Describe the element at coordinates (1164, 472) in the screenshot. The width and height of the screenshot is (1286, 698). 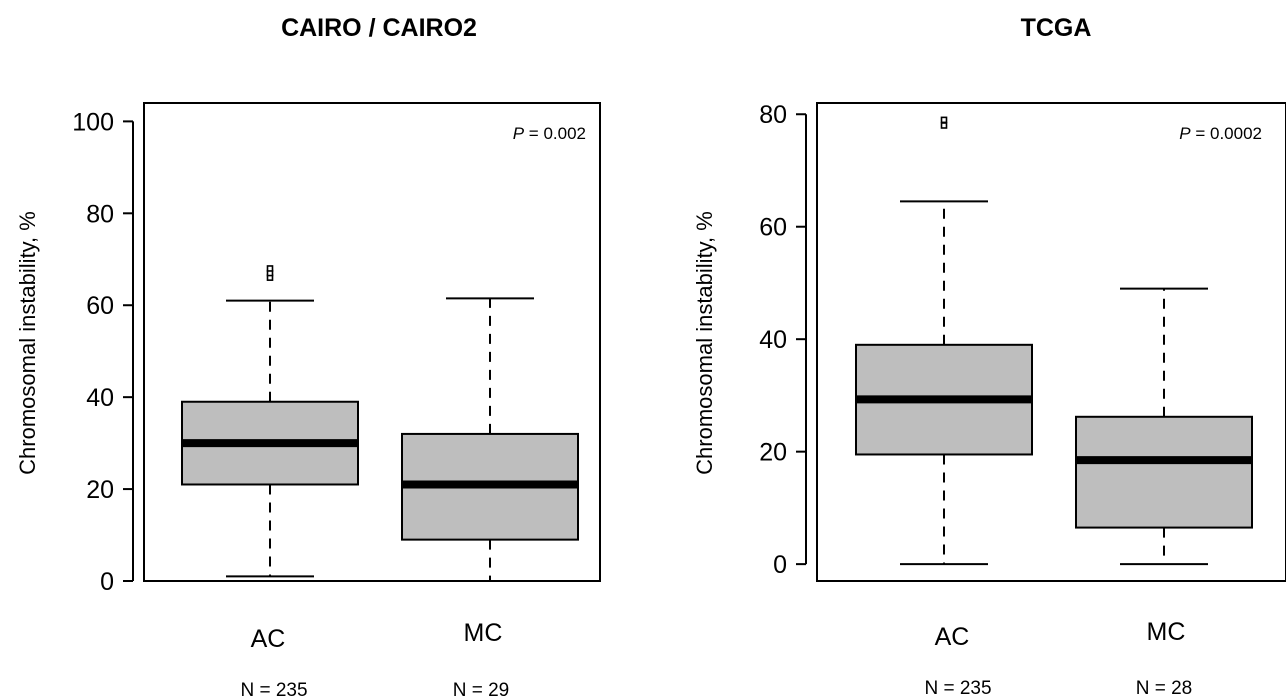
I see `box-mc` at that location.